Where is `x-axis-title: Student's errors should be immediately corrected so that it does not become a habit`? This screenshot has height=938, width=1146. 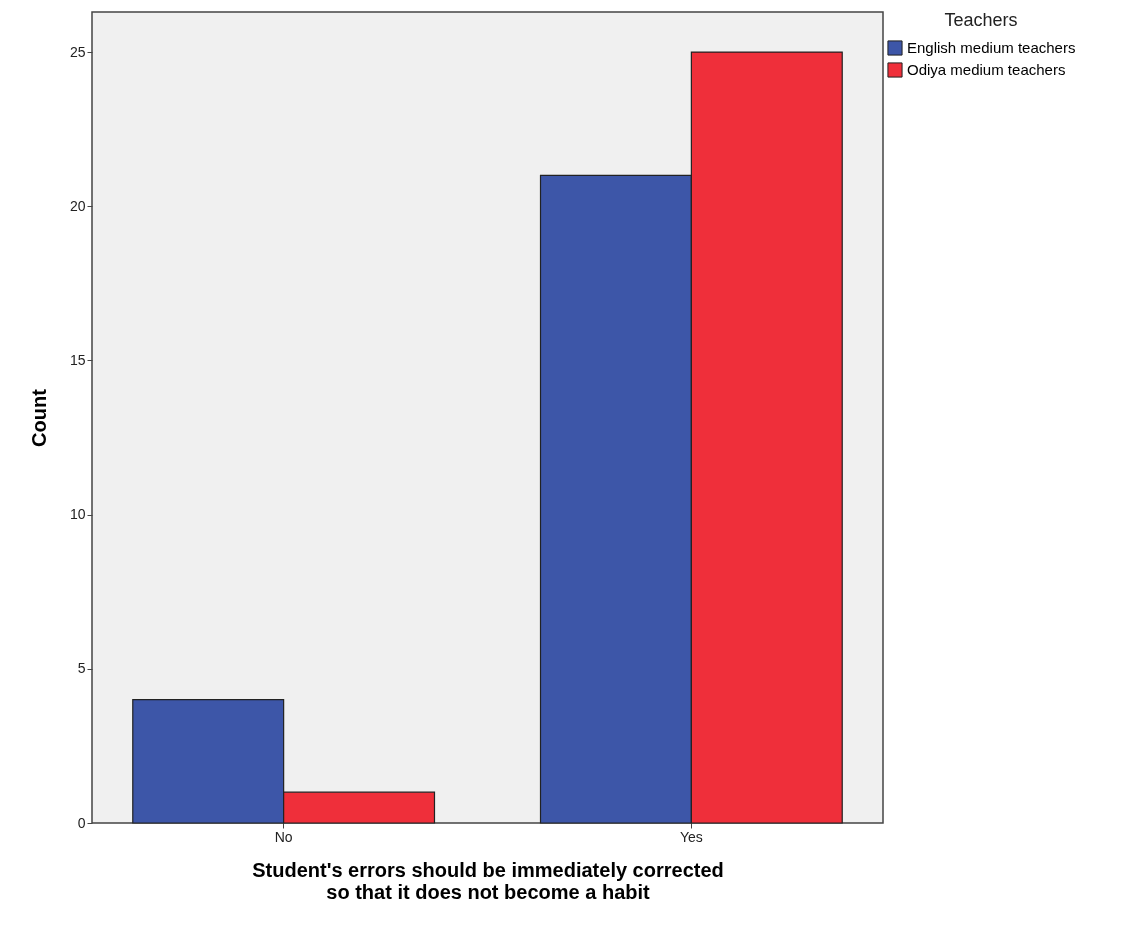 x-axis-title: Student's errors should be immediately corrected so that it does not become a habit is located at coordinates (488, 880).